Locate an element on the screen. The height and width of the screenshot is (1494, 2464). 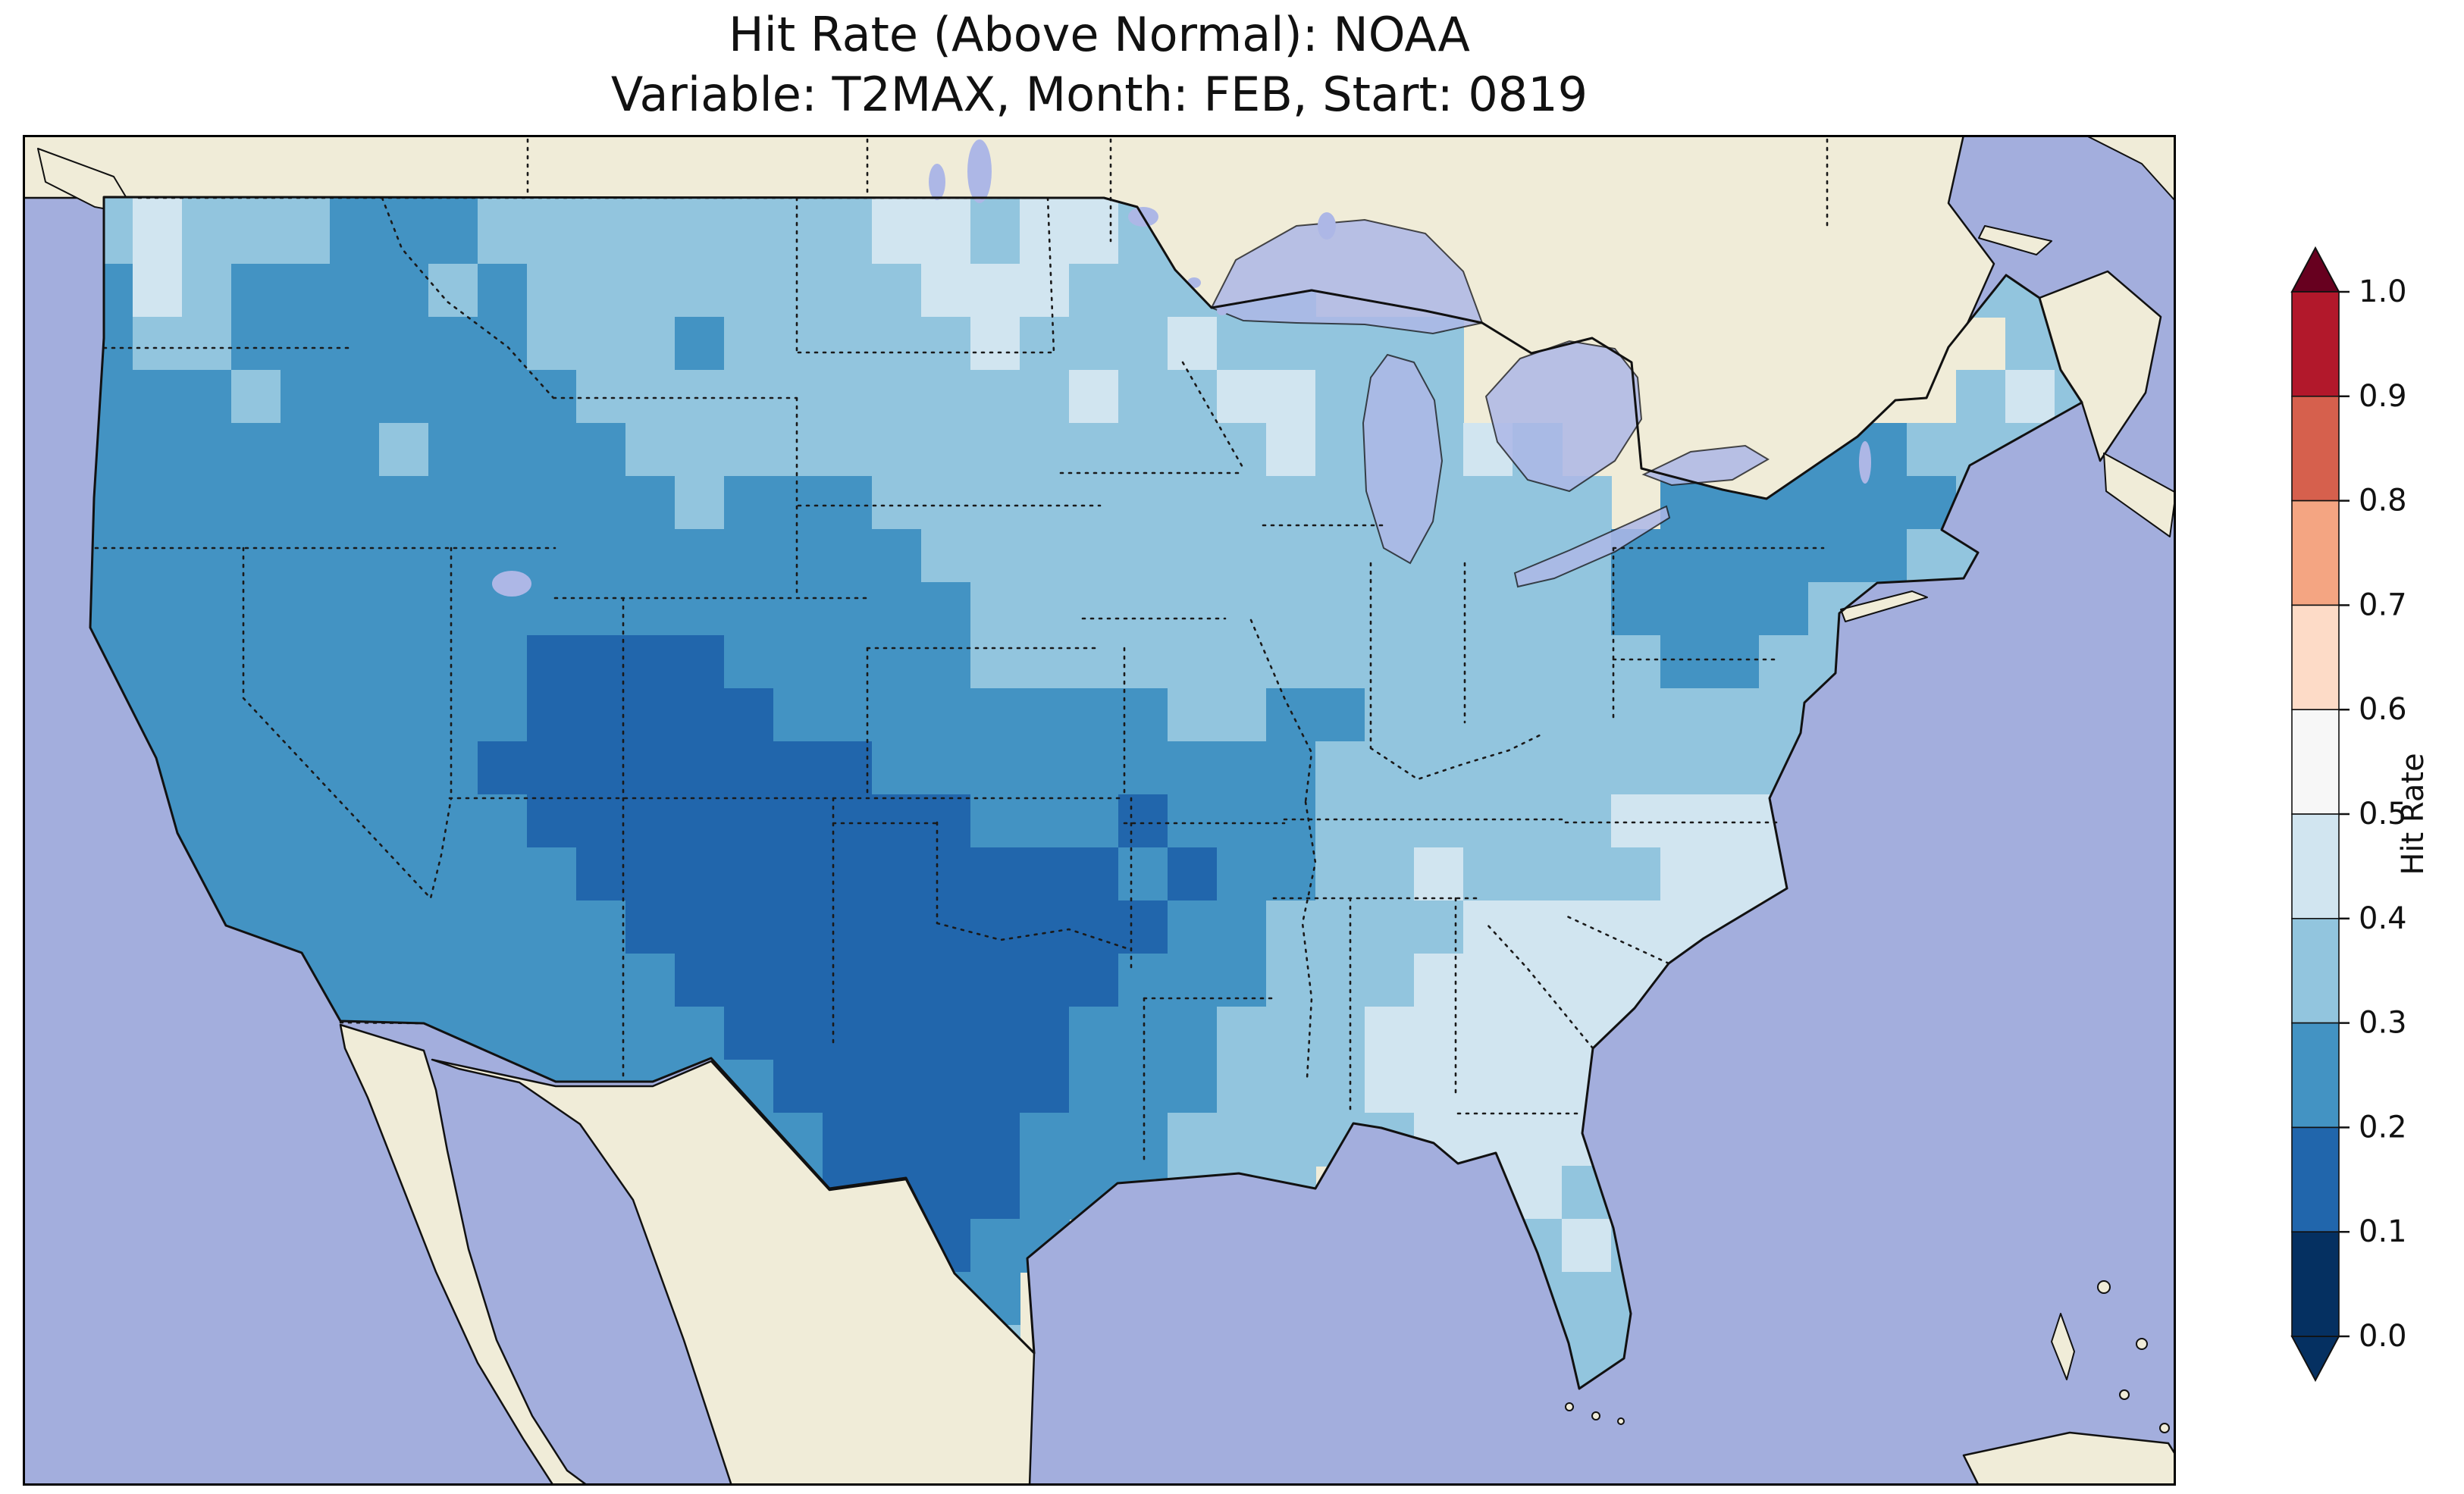
bahamas-islet is located at coordinates (2142, 1344).